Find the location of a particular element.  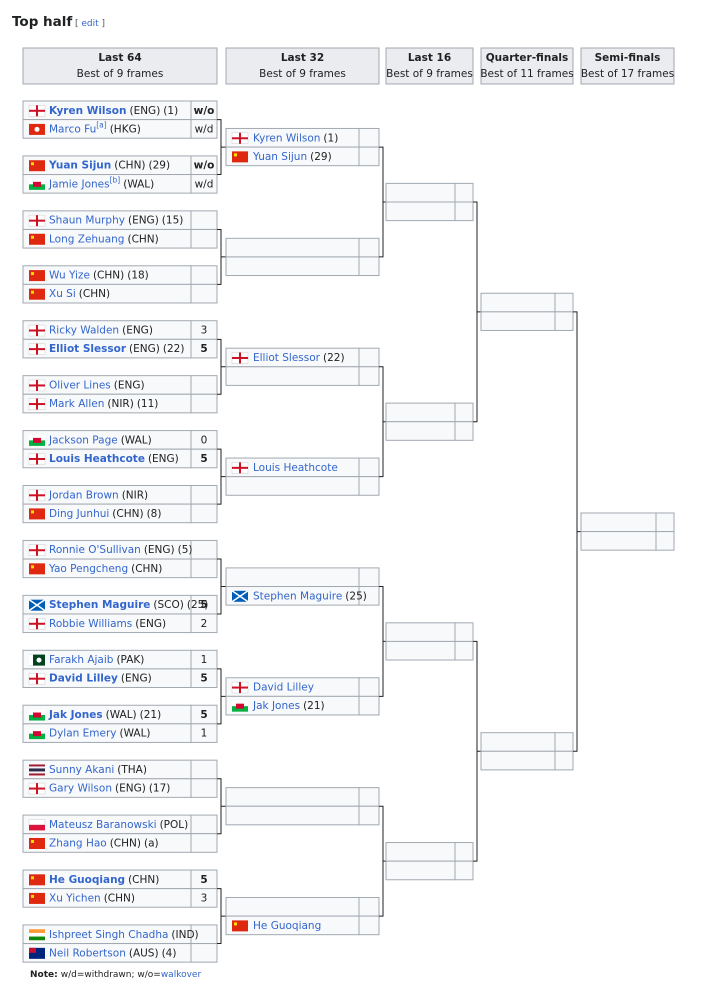

player-entry: Kyren Wilson (ENG) (1) is located at coordinates (113, 111).